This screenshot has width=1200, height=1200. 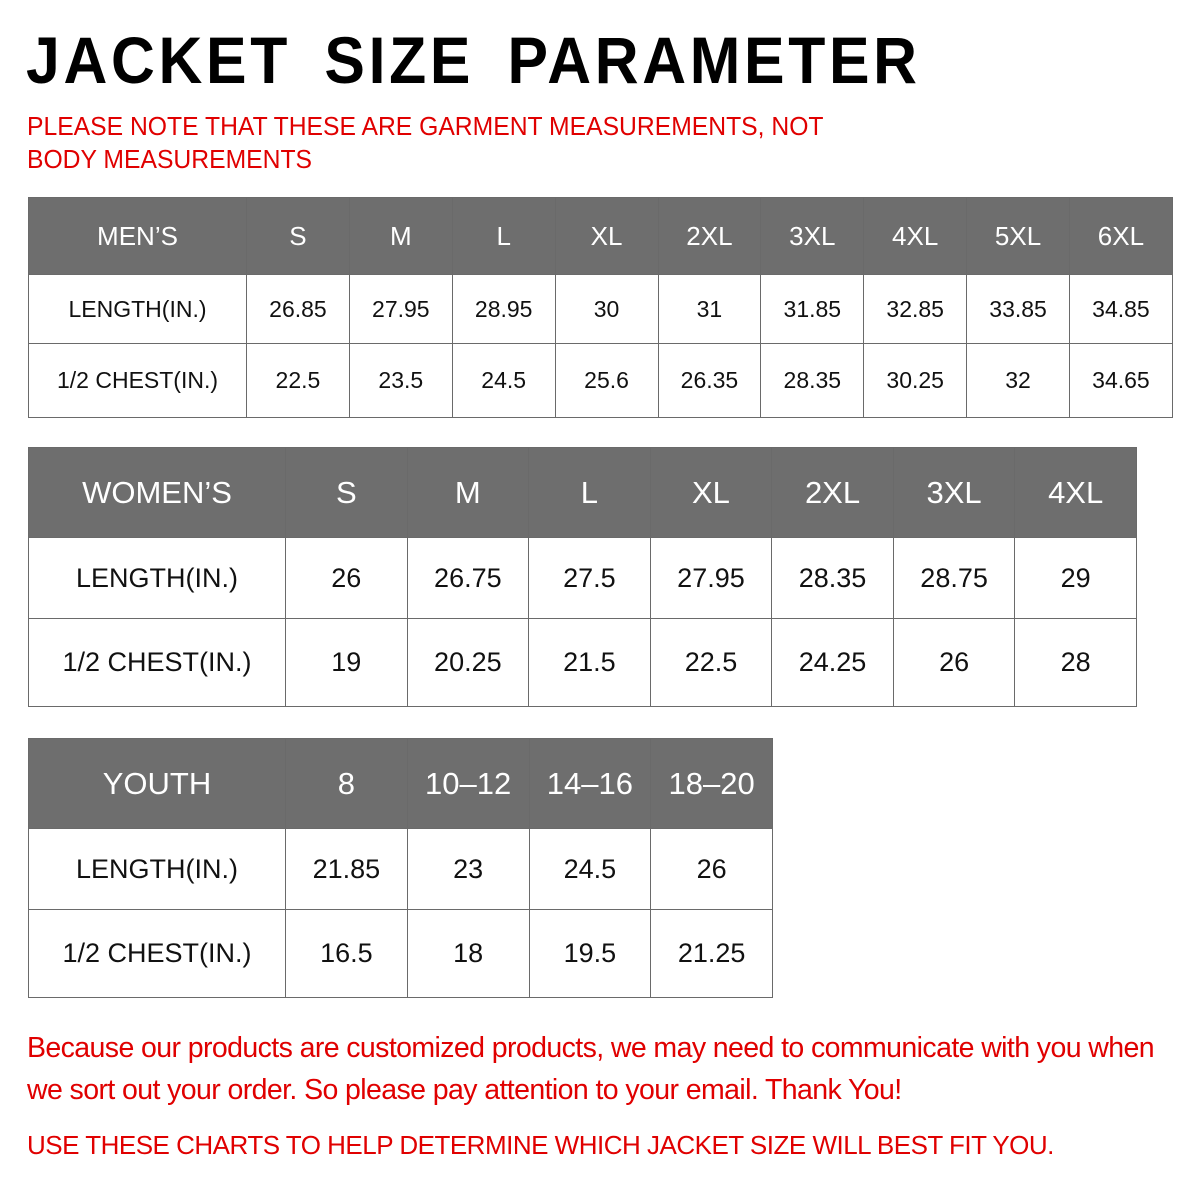 What do you see at coordinates (709, 380) in the screenshot?
I see `measurement-value: 26.35` at bounding box center [709, 380].